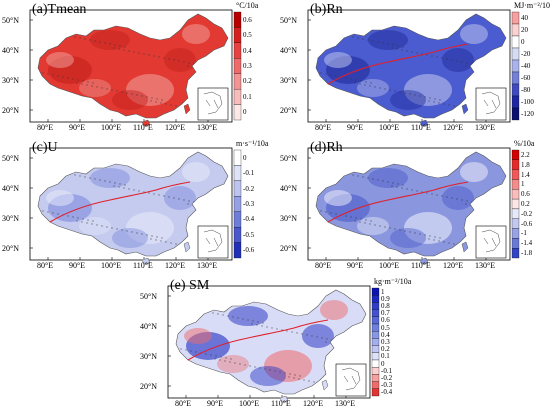  I want to click on colorbar-tick-label: 40, so click(524, 18).